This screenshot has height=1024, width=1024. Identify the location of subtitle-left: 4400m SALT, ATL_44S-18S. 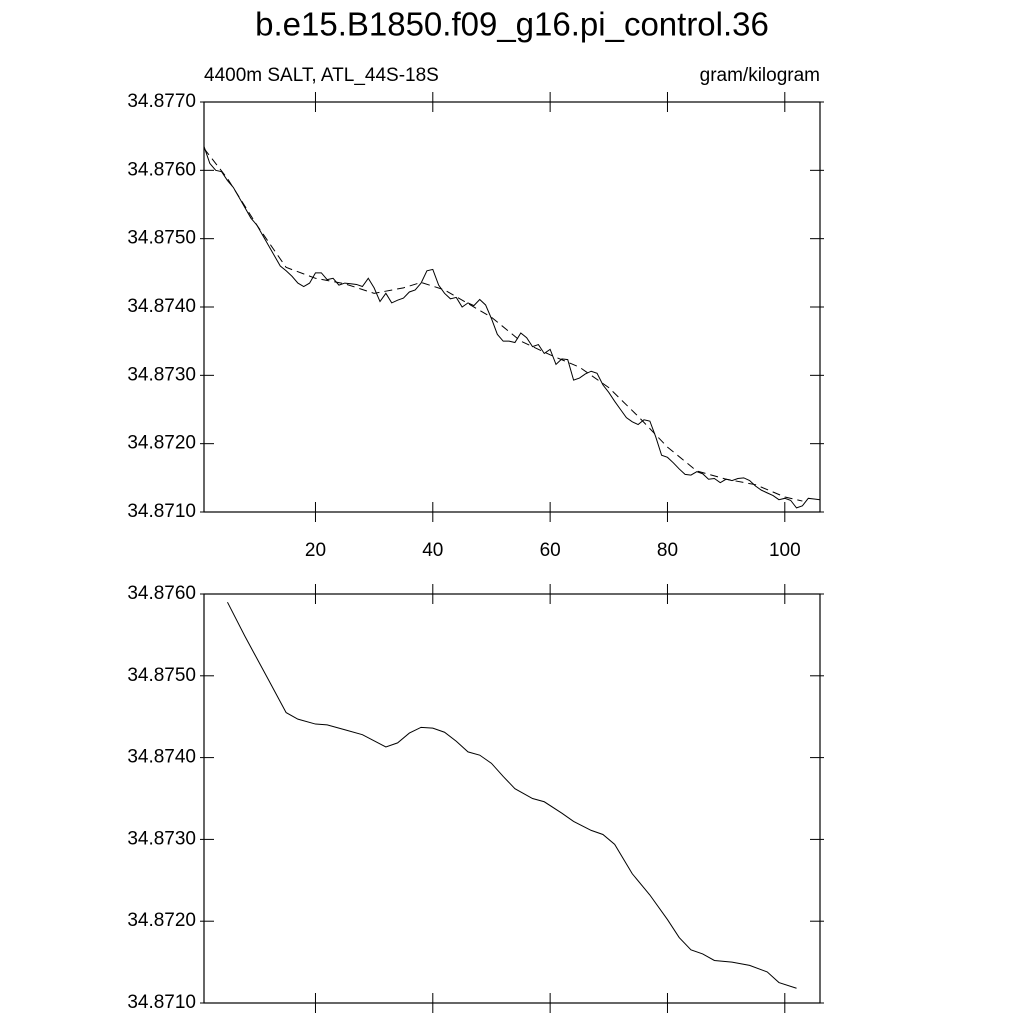
(321, 75).